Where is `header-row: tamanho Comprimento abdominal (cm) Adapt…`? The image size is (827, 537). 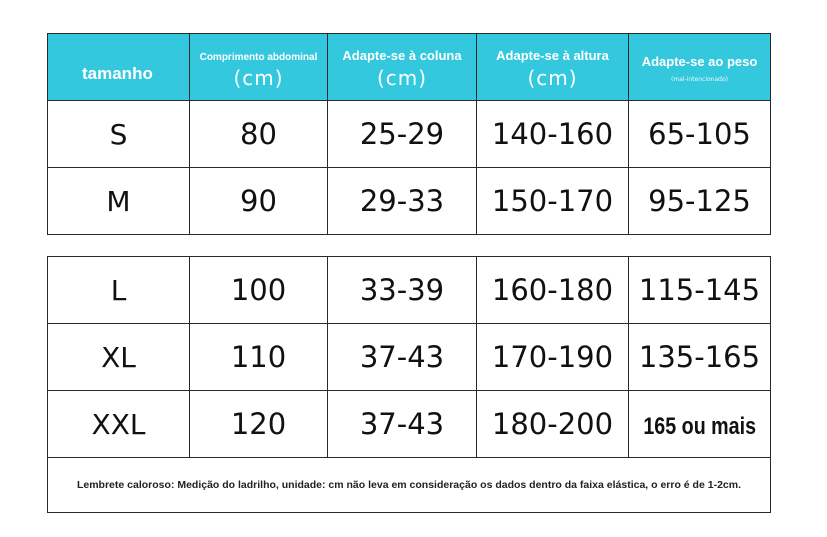
header-row: tamanho Comprimento abdominal (cm) Adapt… is located at coordinates (409, 67).